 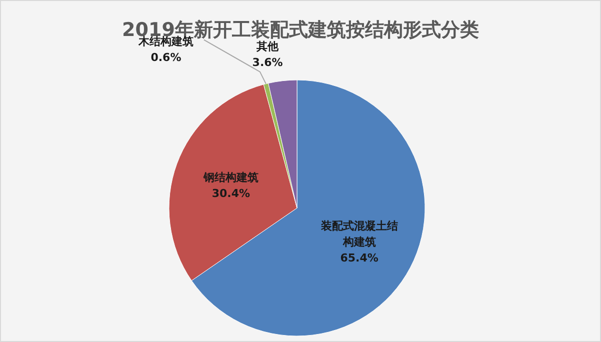 What do you see at coordinates (359, 234) in the screenshot?
I see `slice-label: 装配式混凝土结构建筑` at bounding box center [359, 234].